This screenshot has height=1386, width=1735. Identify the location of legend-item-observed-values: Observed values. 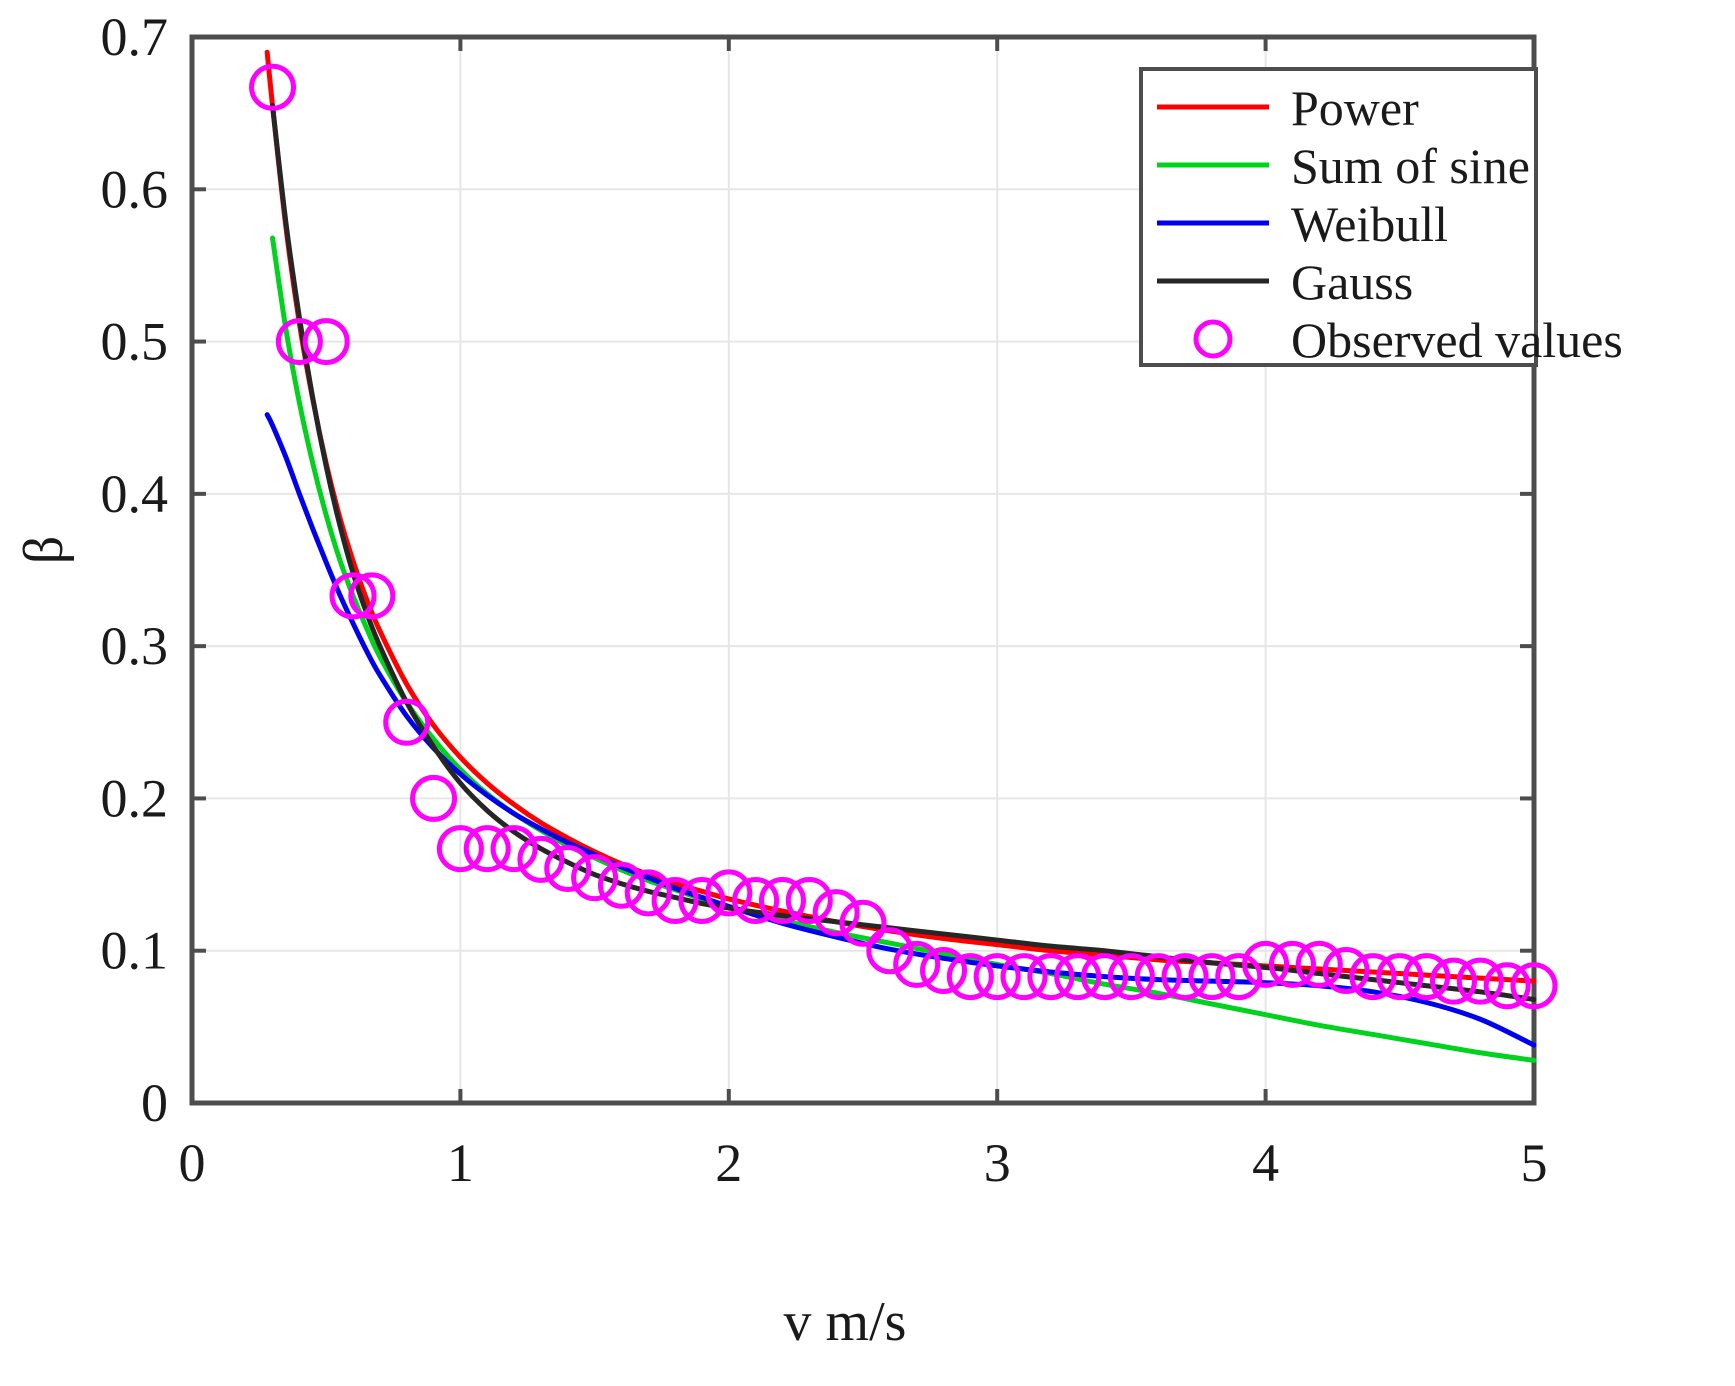
(1408, 340).